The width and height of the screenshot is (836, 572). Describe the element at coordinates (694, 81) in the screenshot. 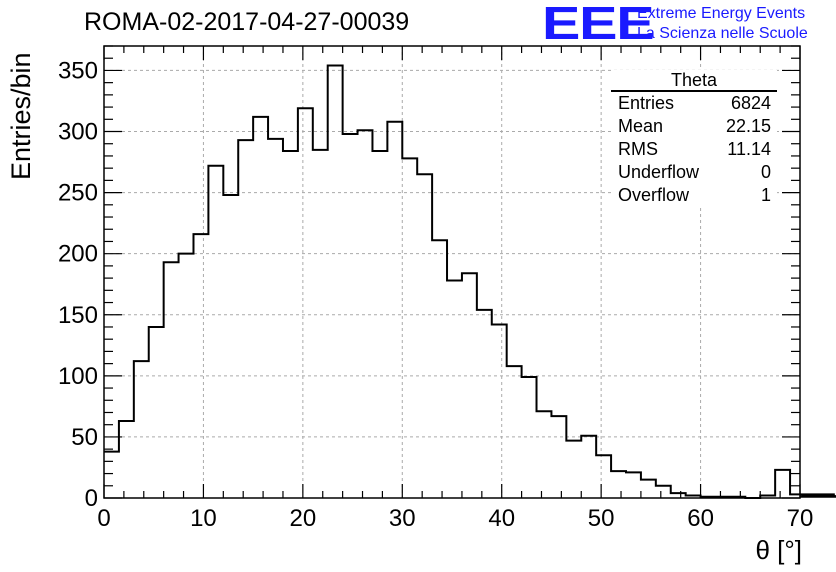

I see `stats-title: Theta` at that location.